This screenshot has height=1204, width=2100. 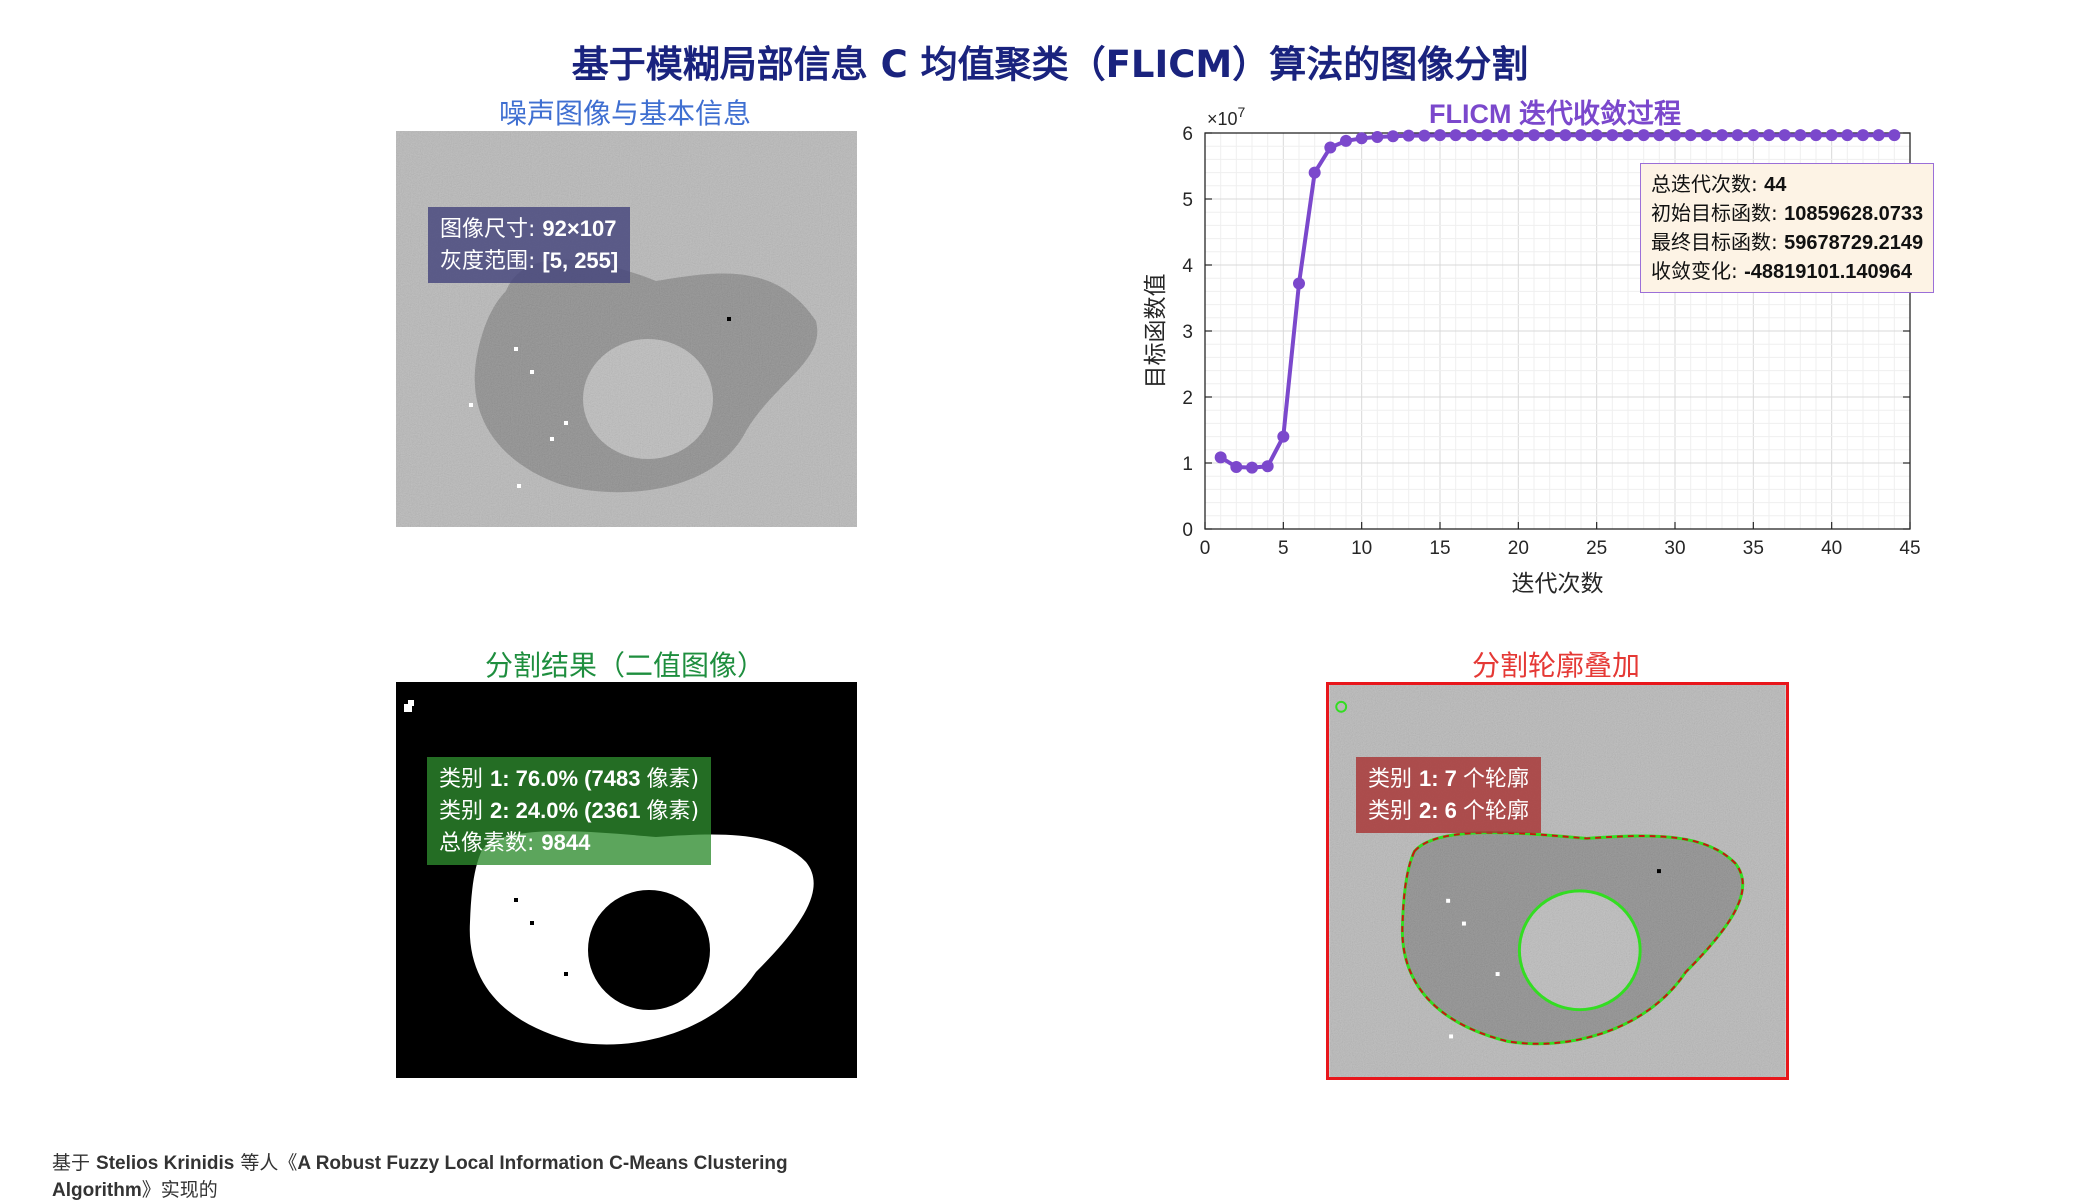 What do you see at coordinates (626, 880) in the screenshot?
I see `binary-image` at bounding box center [626, 880].